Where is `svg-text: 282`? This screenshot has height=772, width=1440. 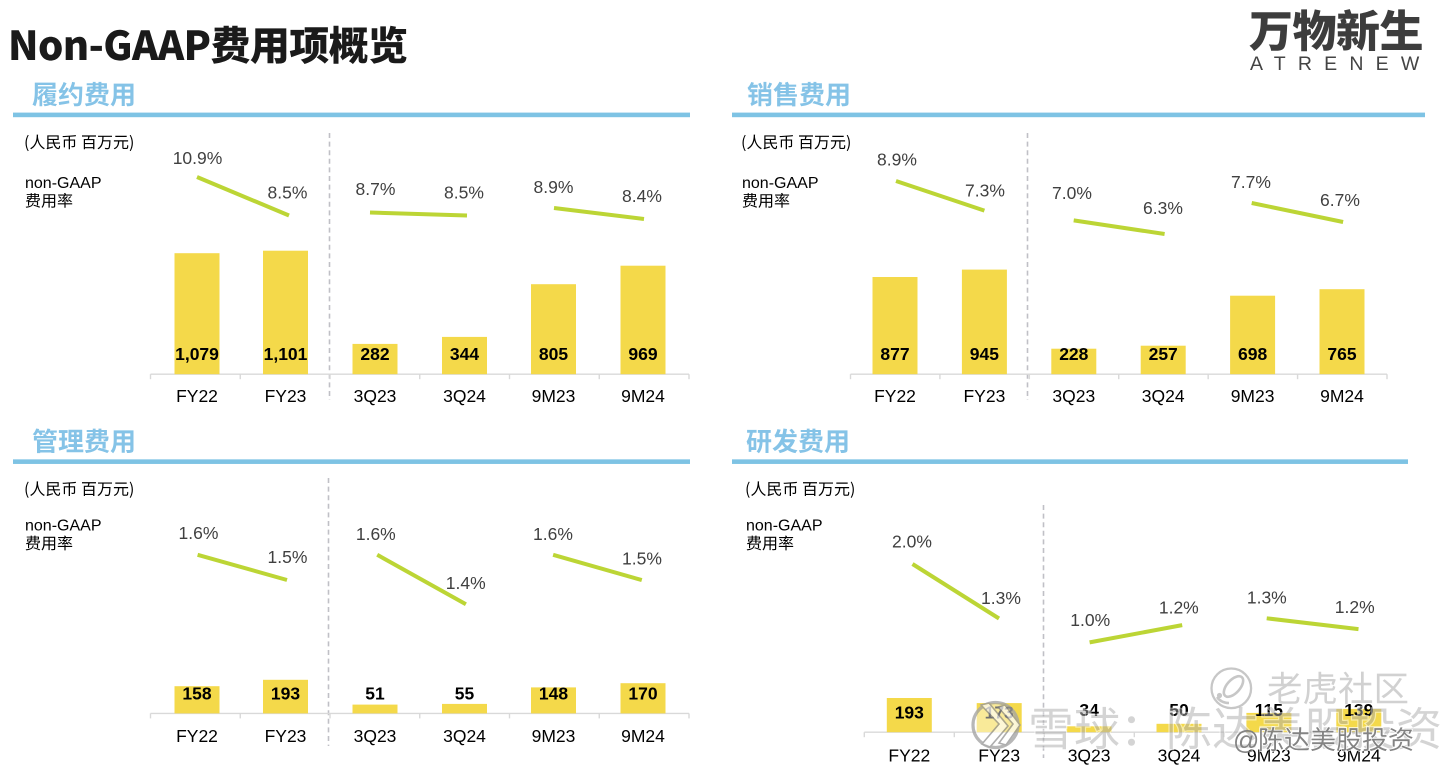
svg-text: 282 is located at coordinates (374, 354).